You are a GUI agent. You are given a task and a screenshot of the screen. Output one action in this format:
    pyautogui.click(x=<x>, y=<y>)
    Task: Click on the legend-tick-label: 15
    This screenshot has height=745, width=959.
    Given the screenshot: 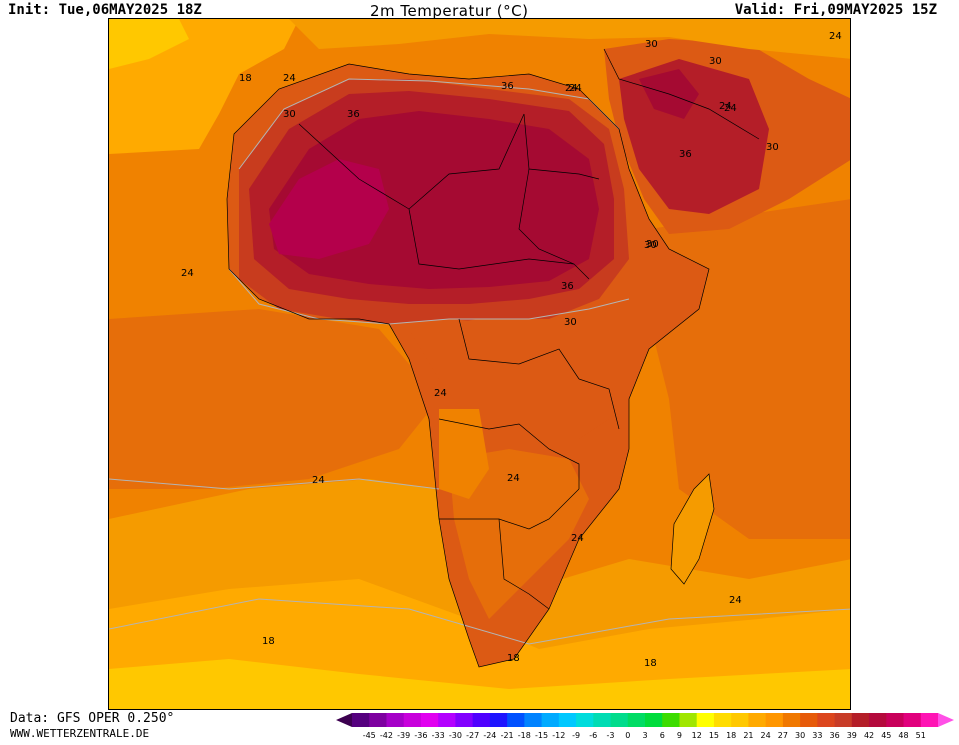 What is the action you would take?
    pyautogui.click(x=714, y=735)
    